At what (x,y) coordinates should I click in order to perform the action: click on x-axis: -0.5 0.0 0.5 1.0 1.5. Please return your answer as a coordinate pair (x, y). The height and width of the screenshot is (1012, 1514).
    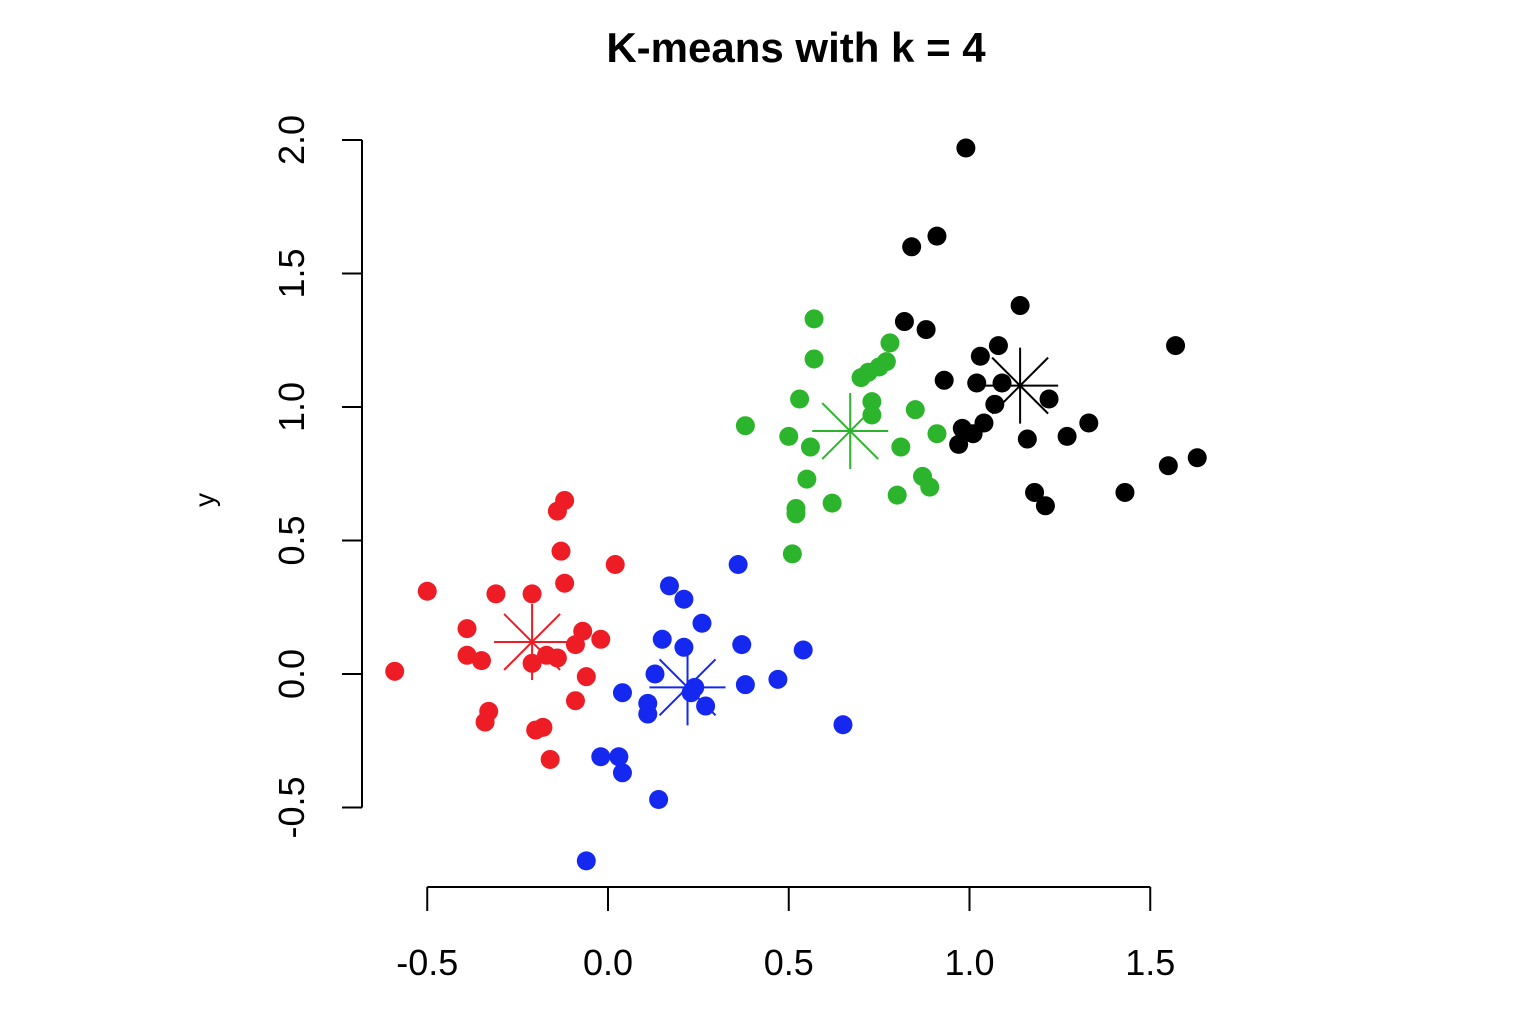
    Looking at the image, I should click on (785, 934).